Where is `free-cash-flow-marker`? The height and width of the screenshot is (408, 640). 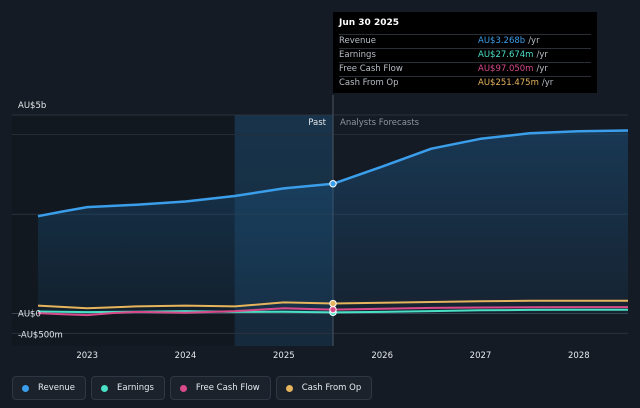
free-cash-flow-marker is located at coordinates (333, 309).